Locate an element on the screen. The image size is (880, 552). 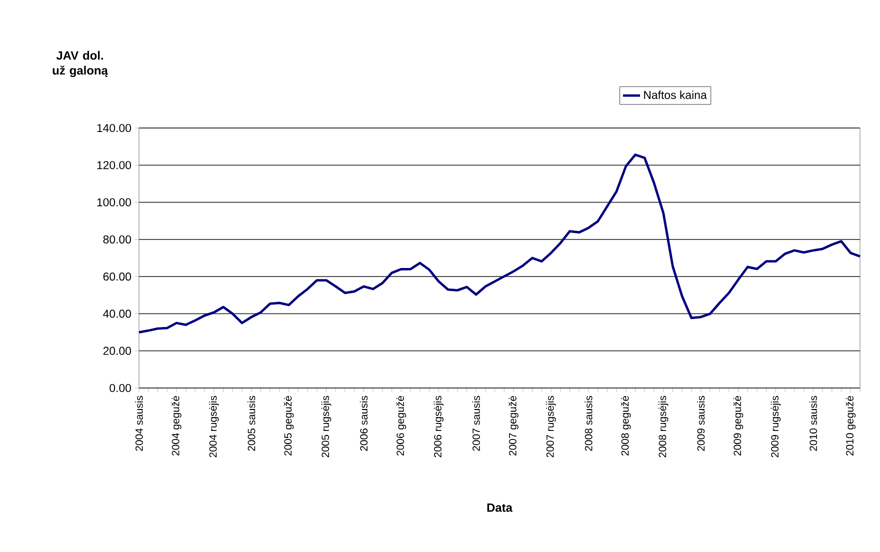
x-tick-label: 2006 sausis is located at coordinates (364, 423).